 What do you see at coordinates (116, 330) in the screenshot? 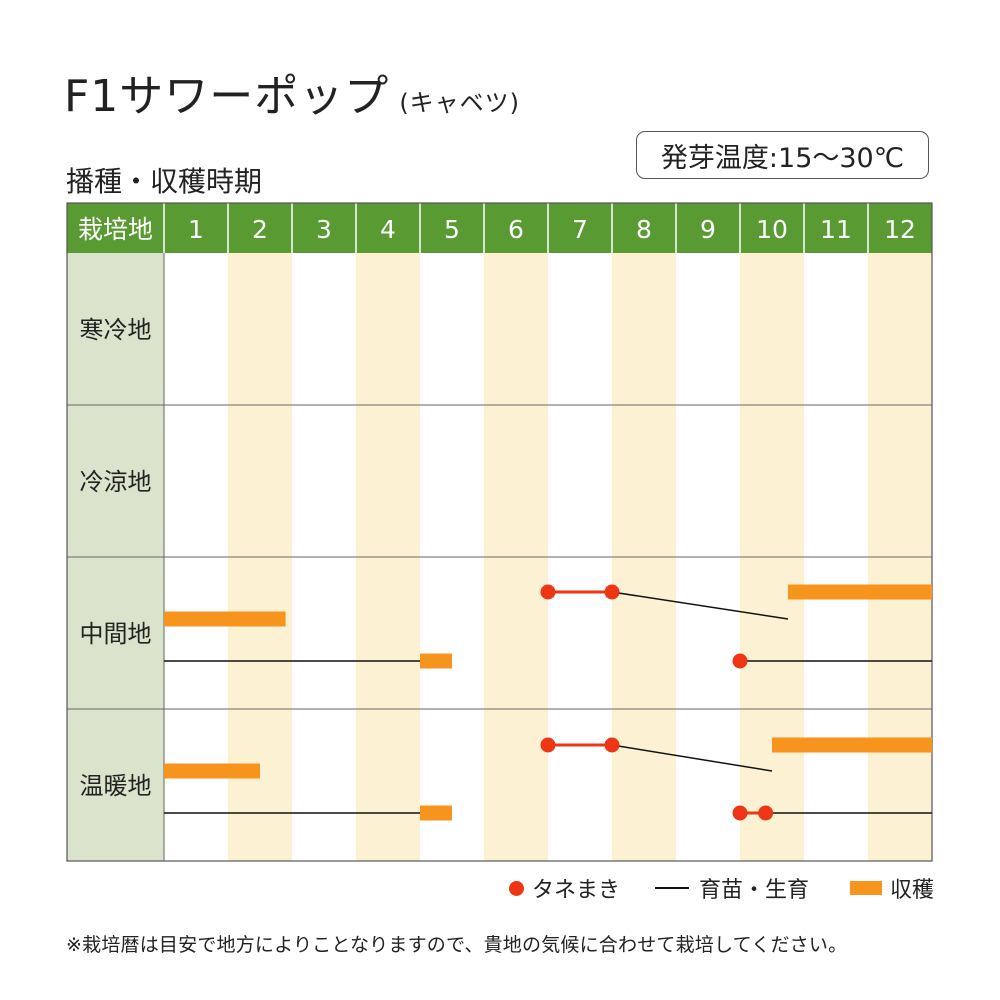
I see `region-label: 寒冷地` at bounding box center [116, 330].